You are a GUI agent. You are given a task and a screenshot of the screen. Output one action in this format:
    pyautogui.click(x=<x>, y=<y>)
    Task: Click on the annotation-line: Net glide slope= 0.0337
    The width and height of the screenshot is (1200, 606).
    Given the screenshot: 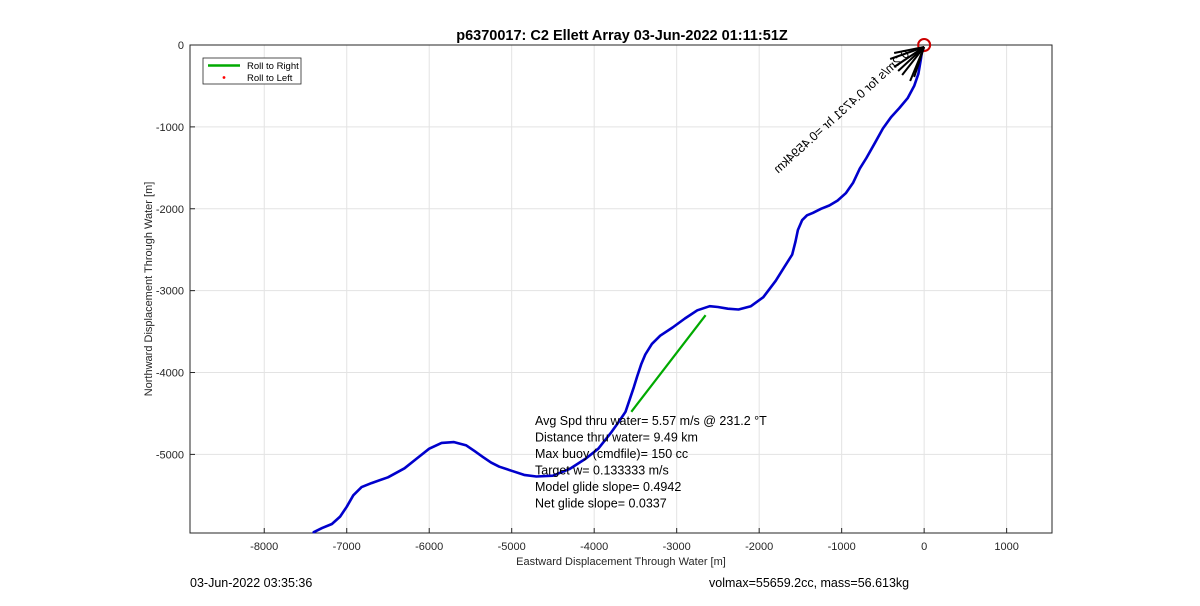 What is the action you would take?
    pyautogui.click(x=601, y=504)
    